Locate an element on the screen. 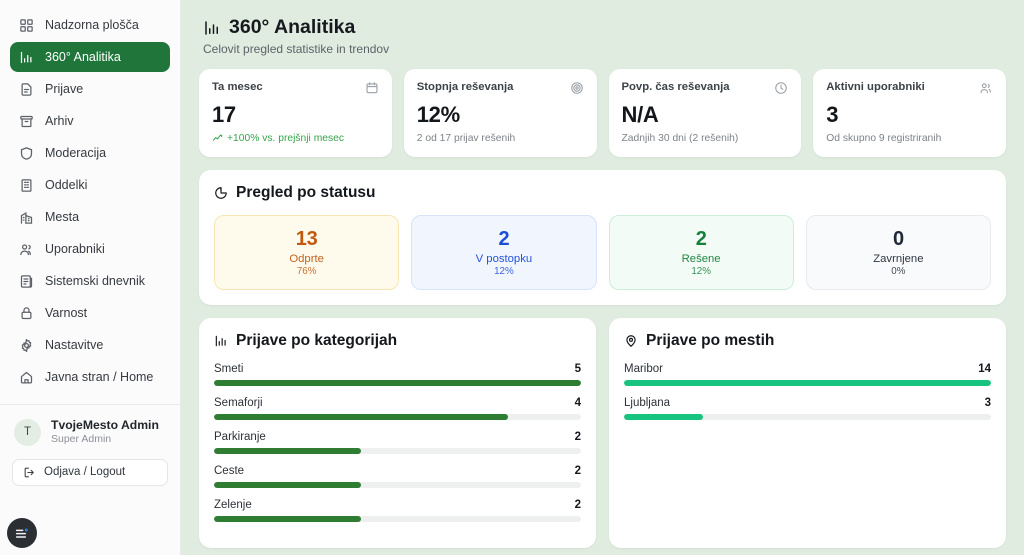  stat-label: Stopnja reševanja is located at coordinates (465, 87).